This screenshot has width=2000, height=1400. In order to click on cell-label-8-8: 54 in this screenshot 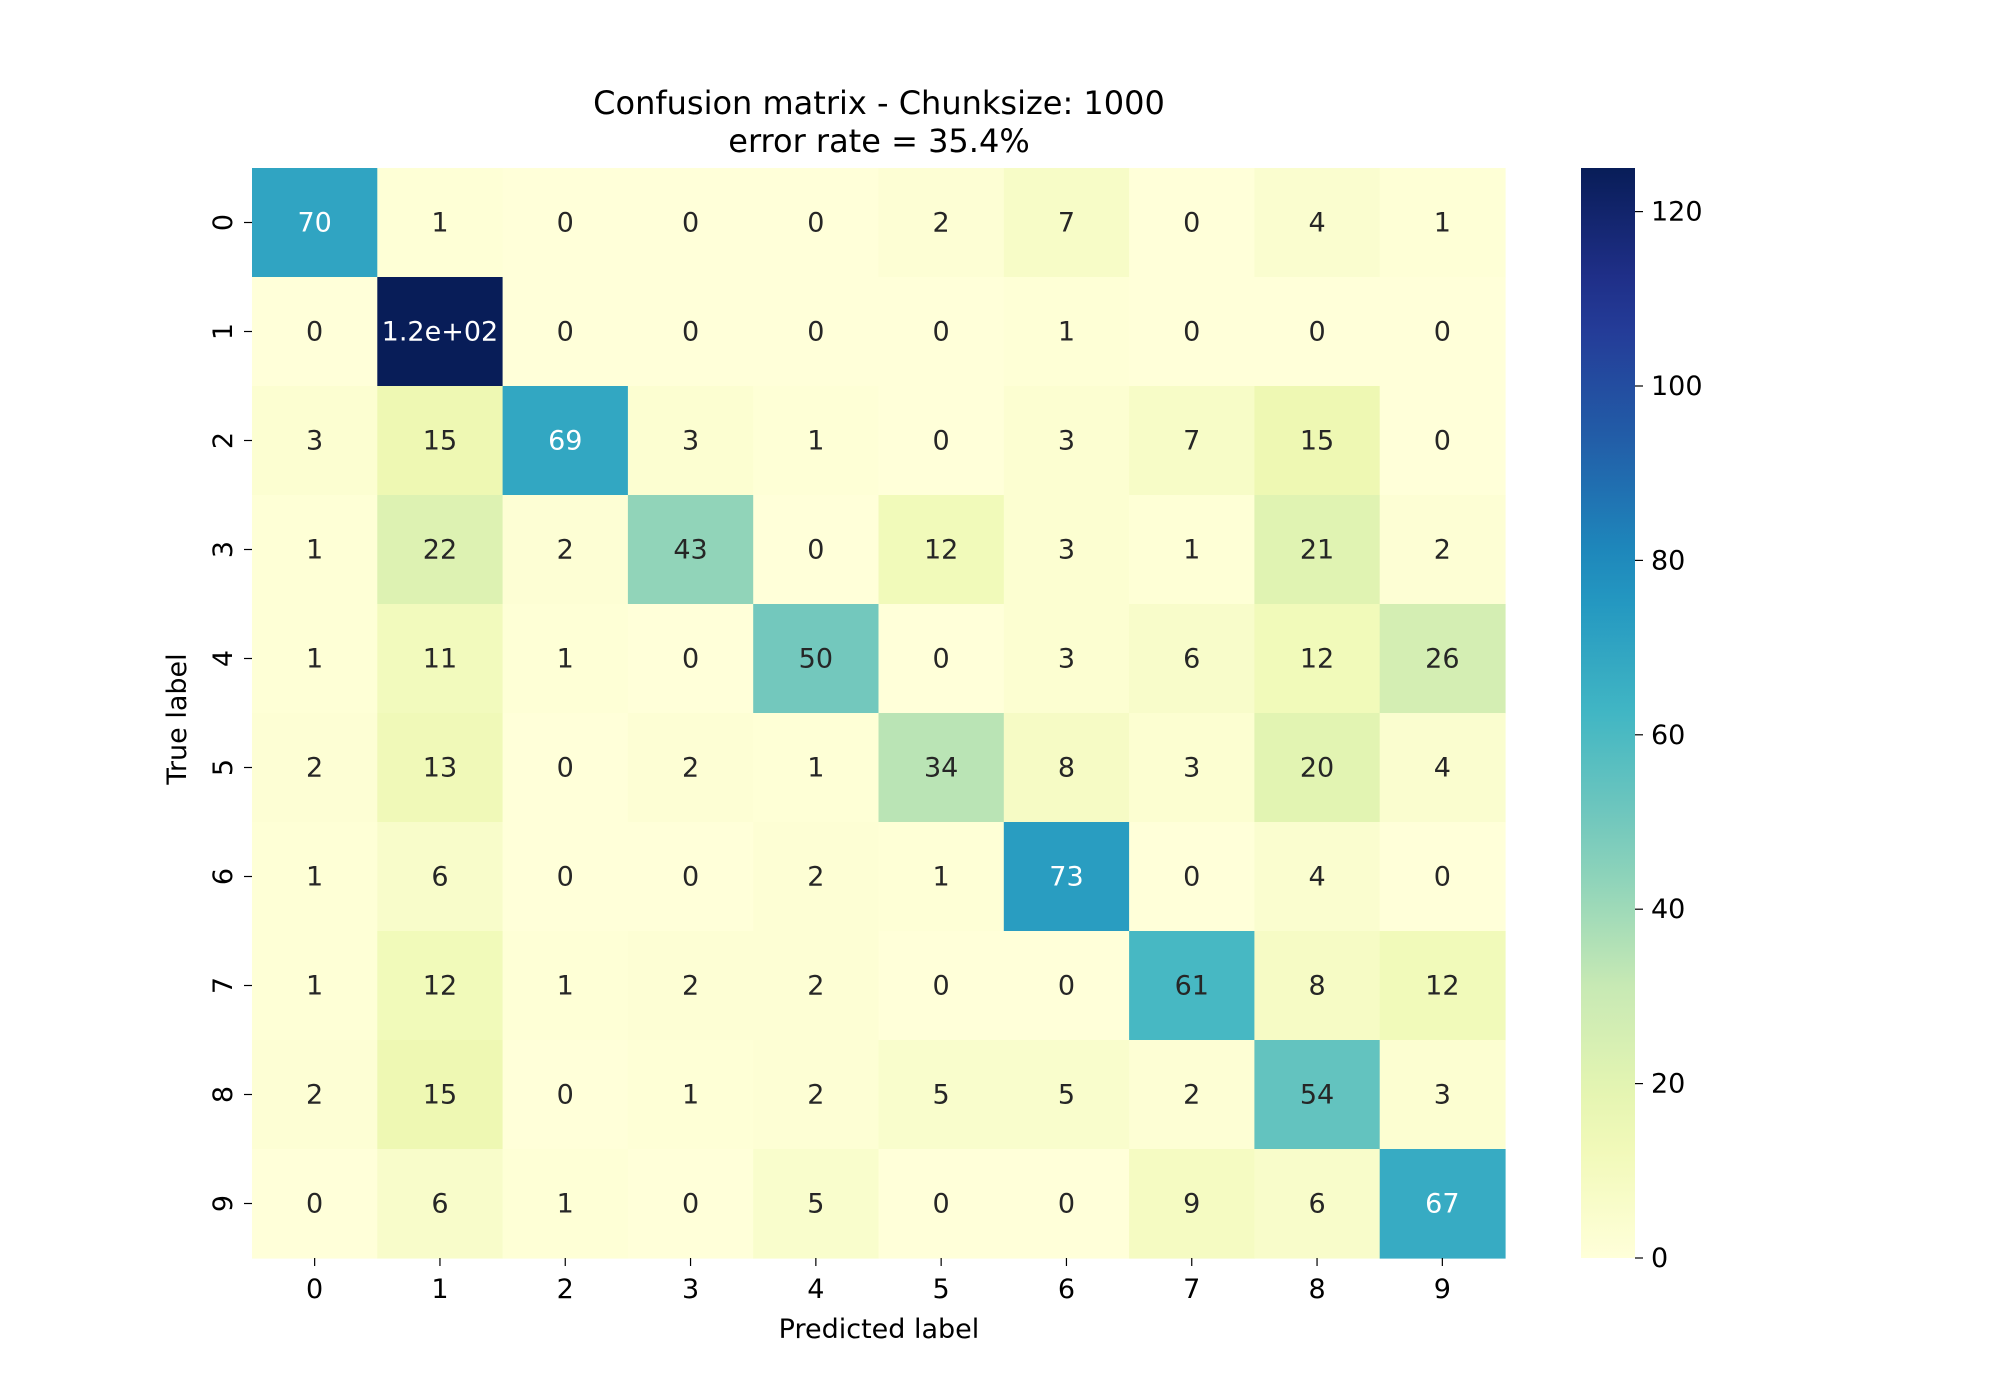, I will do `click(1317, 1095)`.